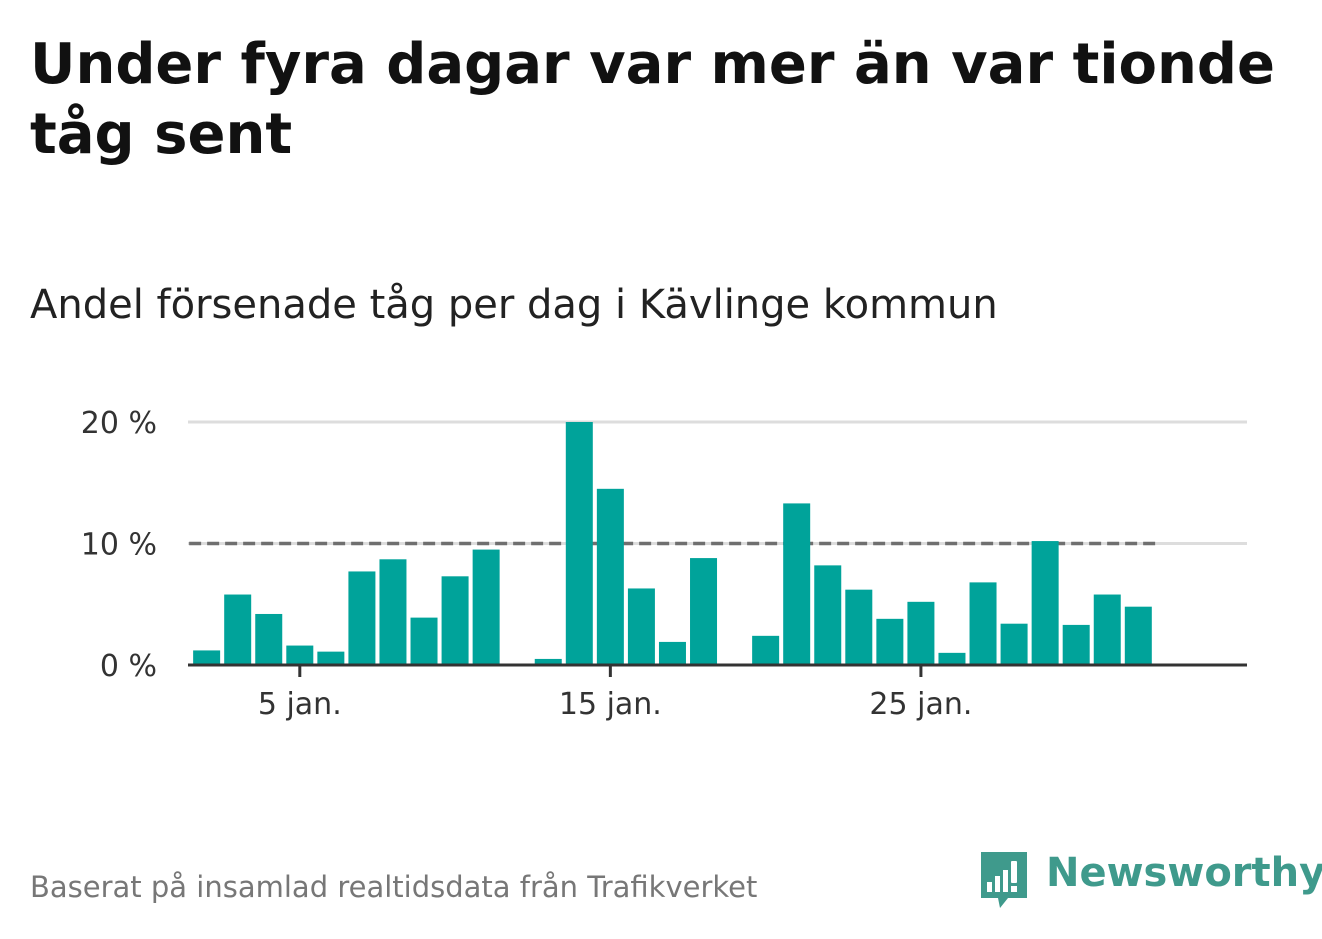 The height and width of the screenshot is (939, 1322). What do you see at coordinates (119, 423) in the screenshot?
I see `y-tick-label: 20 %` at bounding box center [119, 423].